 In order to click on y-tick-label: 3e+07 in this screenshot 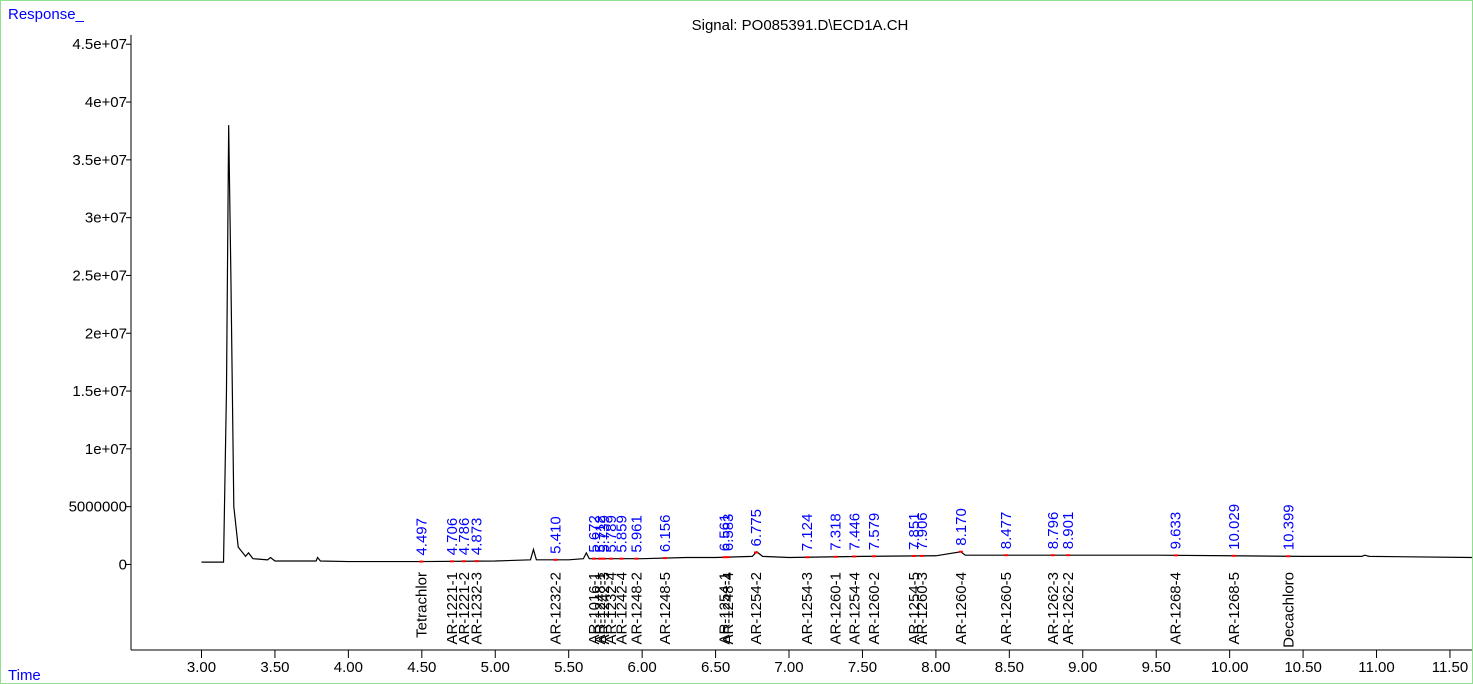, I will do `click(106, 218)`.